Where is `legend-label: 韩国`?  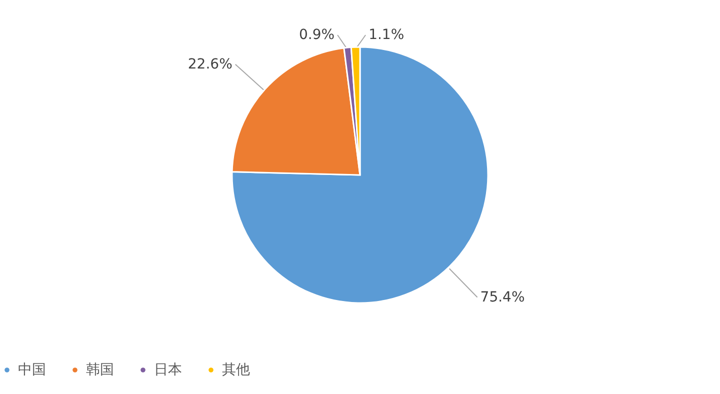
legend-label: 韩国 is located at coordinates (100, 370).